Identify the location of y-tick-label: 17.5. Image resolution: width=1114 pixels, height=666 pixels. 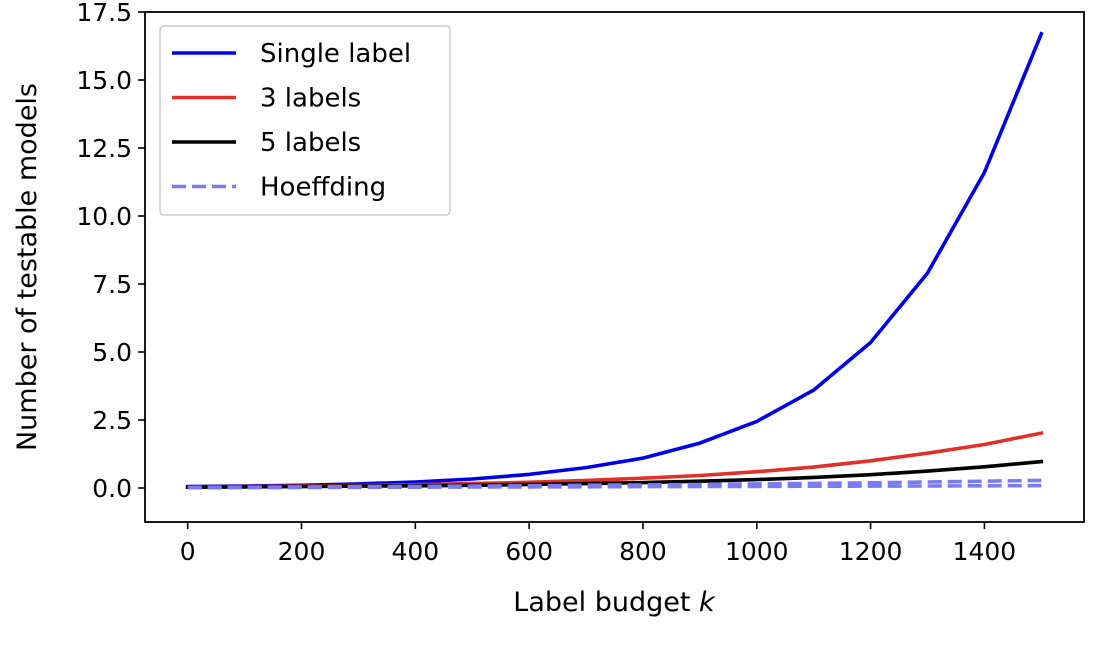
(104, 13).